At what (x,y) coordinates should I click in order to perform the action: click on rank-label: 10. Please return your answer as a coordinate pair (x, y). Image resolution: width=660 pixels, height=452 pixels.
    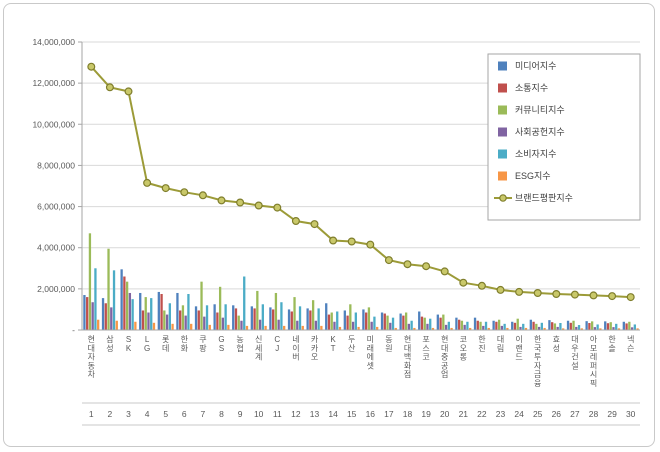
    Looking at the image, I should click on (259, 414).